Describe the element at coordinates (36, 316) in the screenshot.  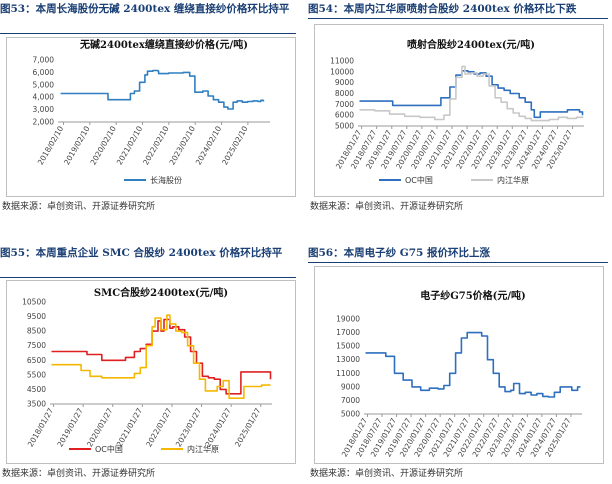
I see `y-tick-label: 9500` at that location.